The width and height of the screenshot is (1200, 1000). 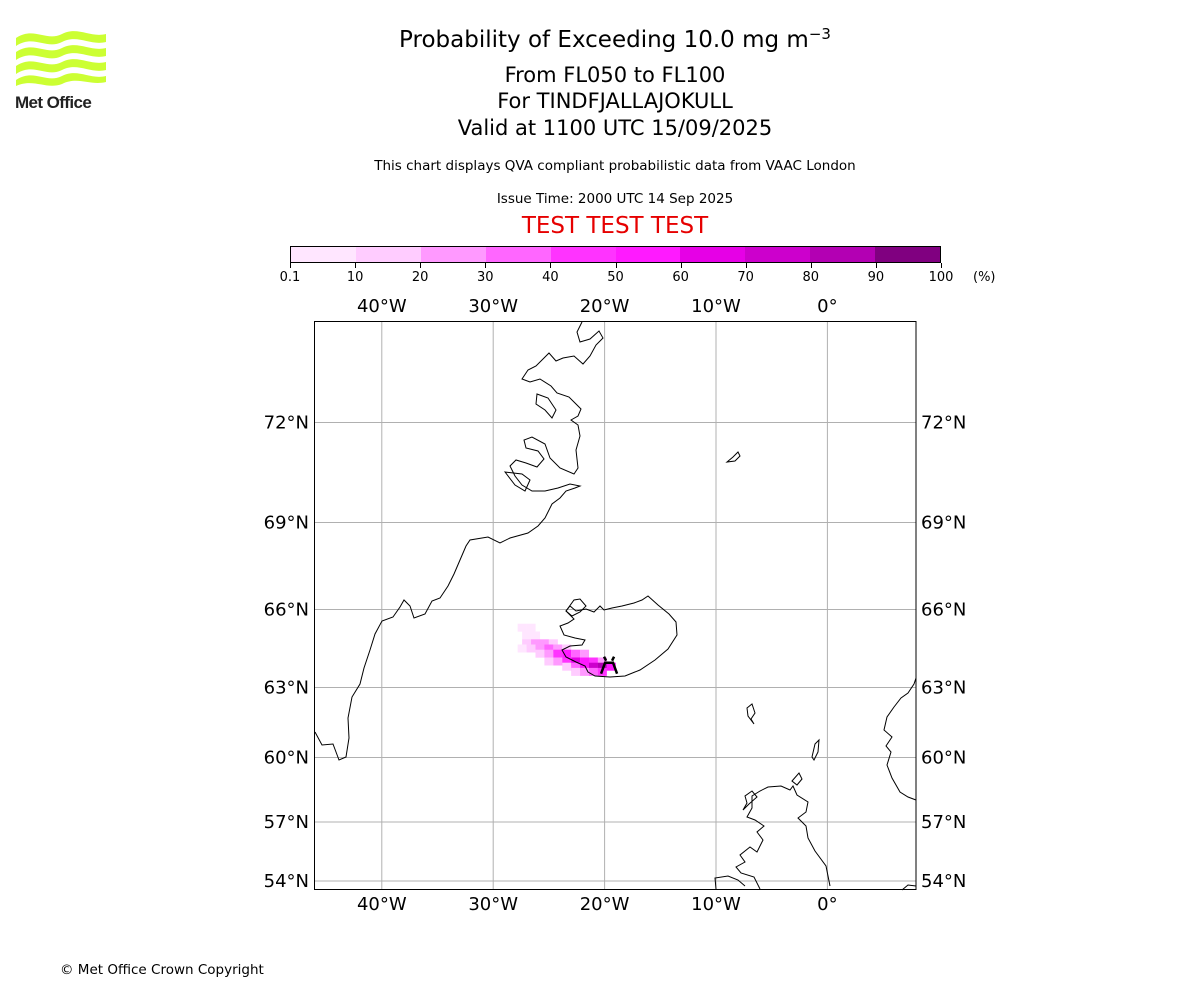 I want to click on colorbar-tick-label: 0.1, so click(x=290, y=277).